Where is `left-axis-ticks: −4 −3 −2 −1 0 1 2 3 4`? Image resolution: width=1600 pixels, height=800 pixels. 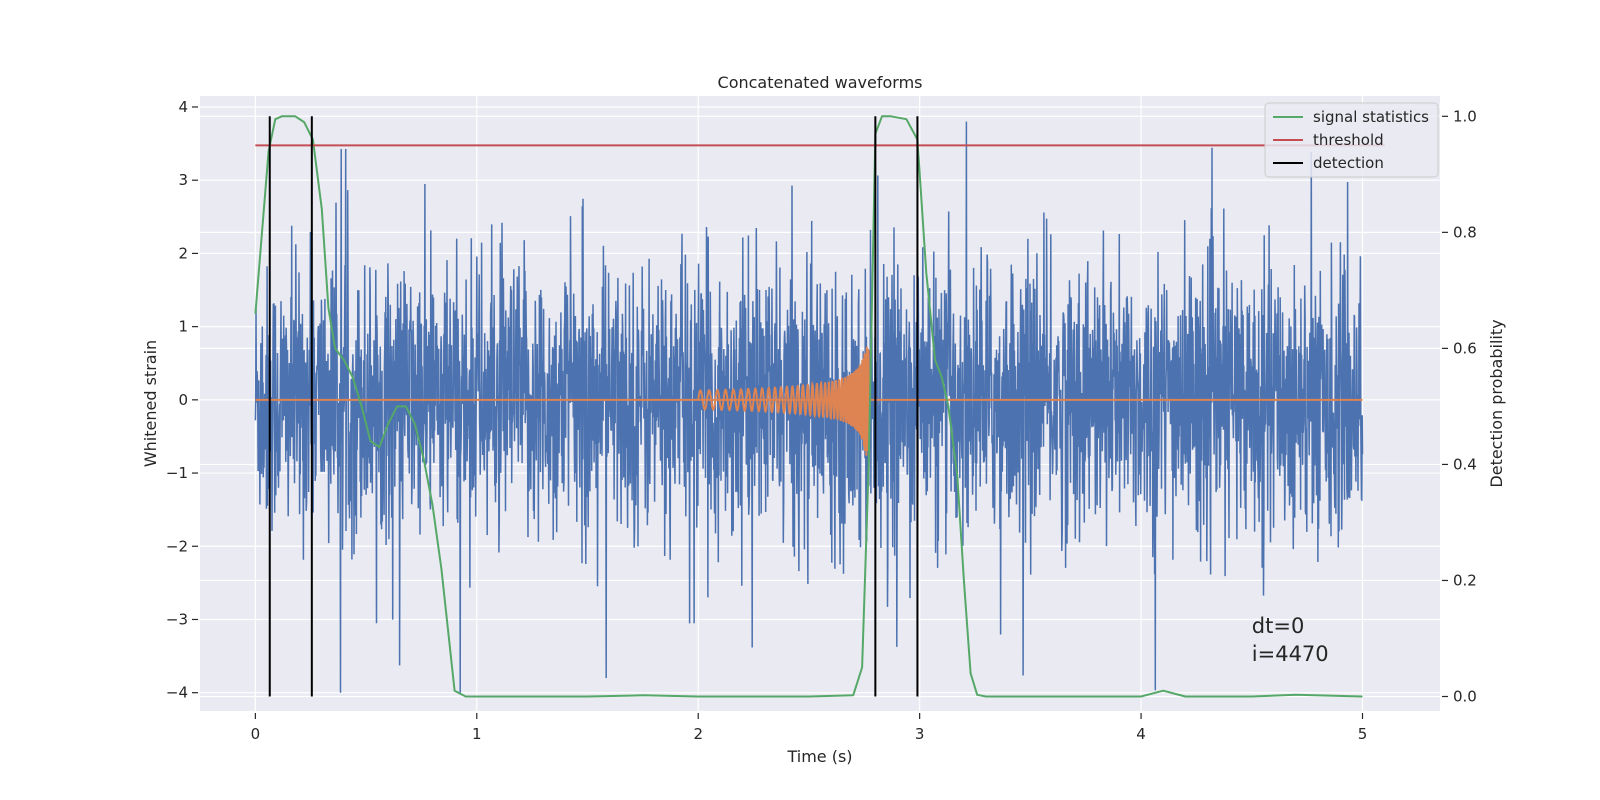
left-axis-ticks: −4 −3 −2 −1 0 1 2 3 4 is located at coordinates (182, 400).